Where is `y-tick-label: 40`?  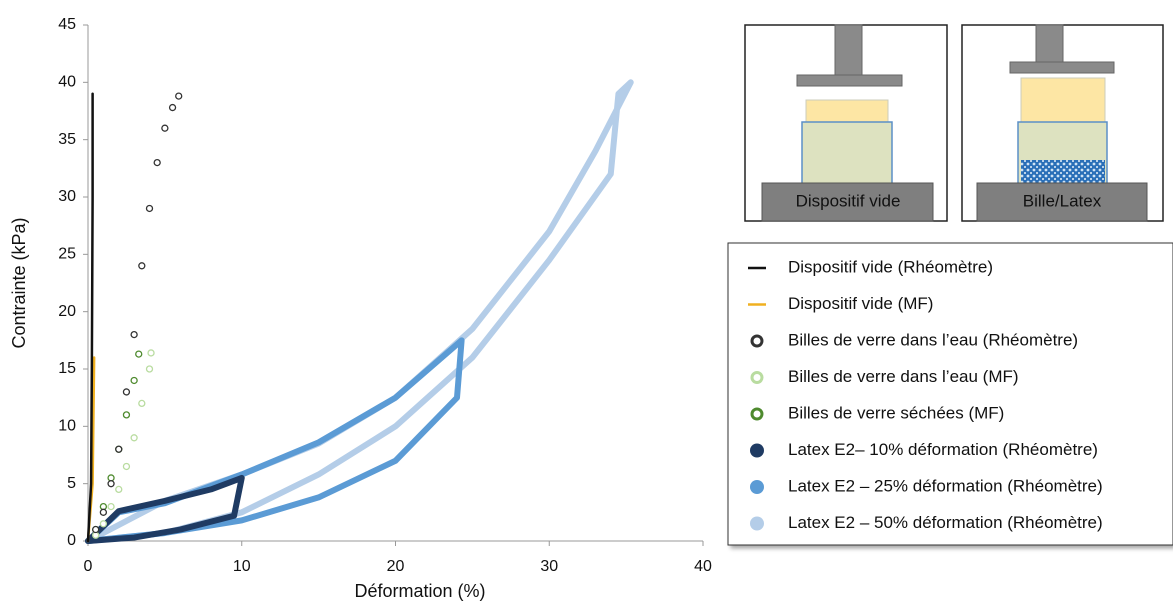
y-tick-label: 40 is located at coordinates (67, 82).